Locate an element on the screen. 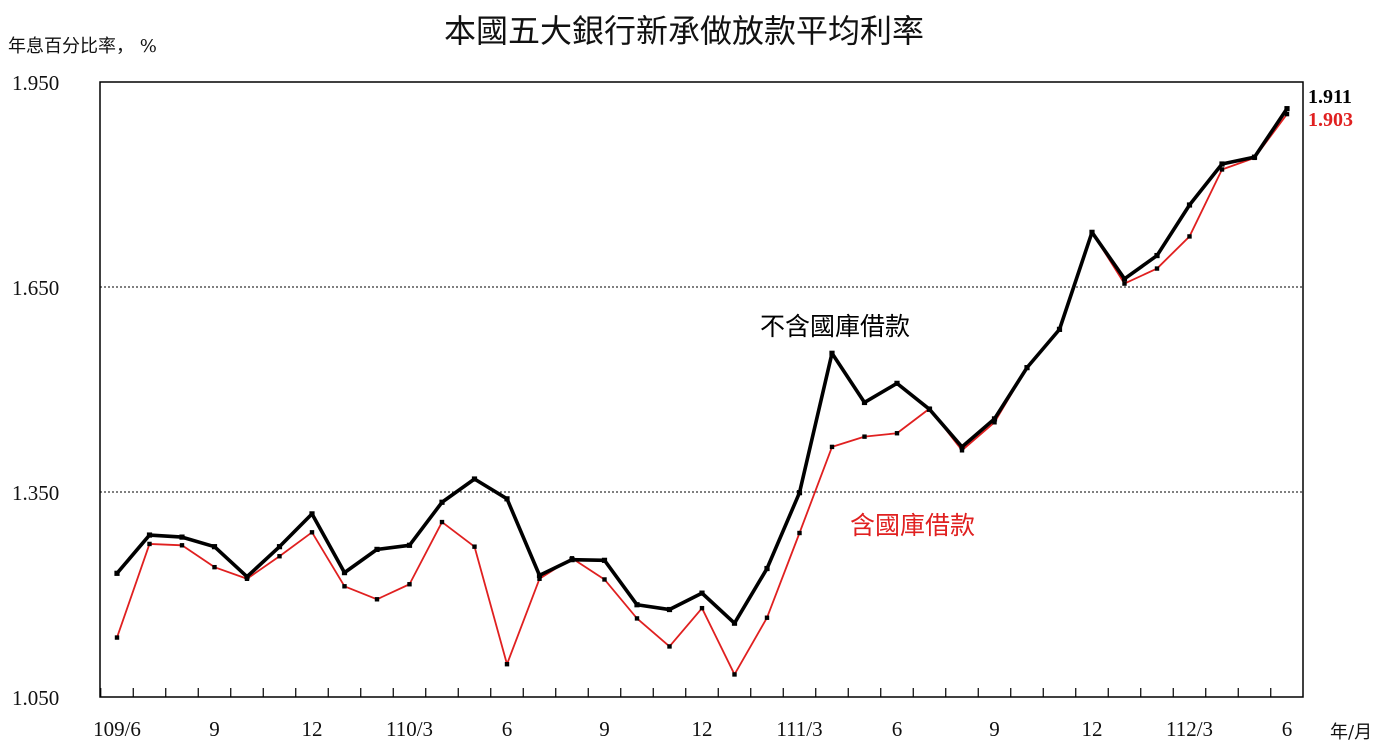  x-axis-unit-label: 年/月 is located at coordinates (1351, 732).